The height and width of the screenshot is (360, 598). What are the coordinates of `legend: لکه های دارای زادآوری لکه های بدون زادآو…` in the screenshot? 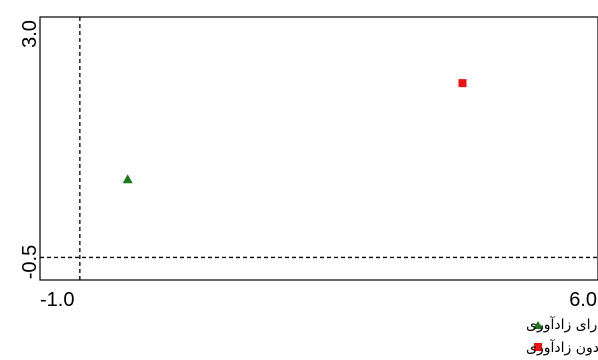 It's located at (562, 336).